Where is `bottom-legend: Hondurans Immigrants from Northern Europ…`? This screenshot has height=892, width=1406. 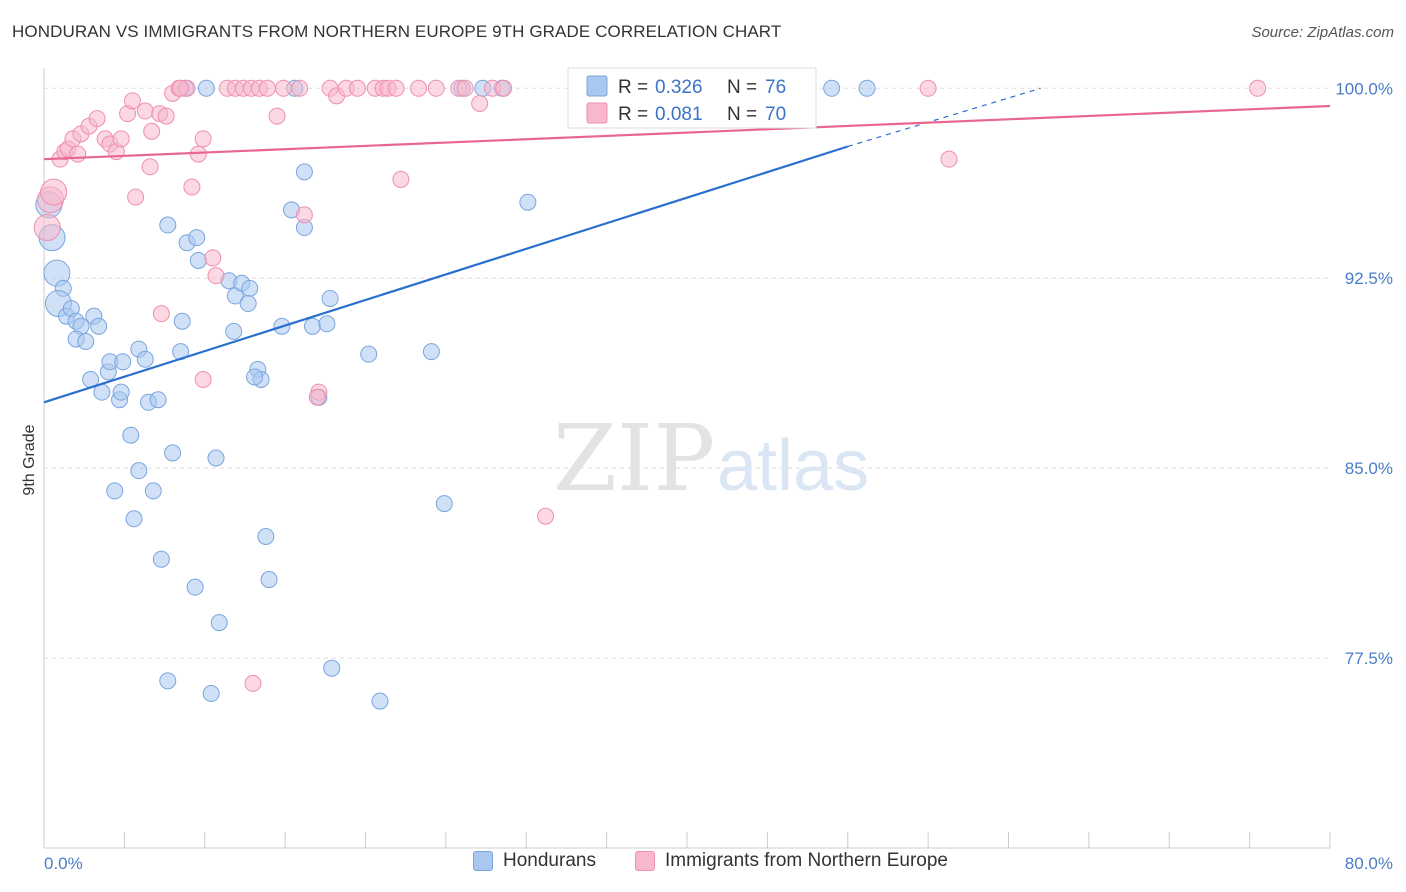
bottom-legend: Hondurans Immigrants from Northern Europ… is located at coordinates (703, 865).